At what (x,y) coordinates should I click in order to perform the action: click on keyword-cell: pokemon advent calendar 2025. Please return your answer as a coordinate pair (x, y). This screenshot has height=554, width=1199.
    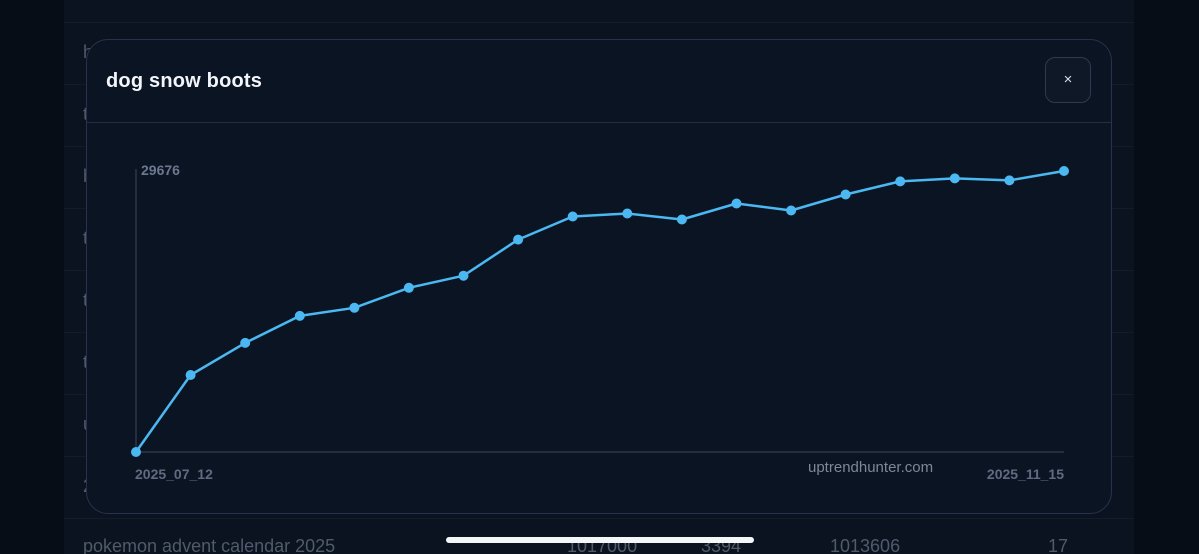
    Looking at the image, I should click on (209, 545).